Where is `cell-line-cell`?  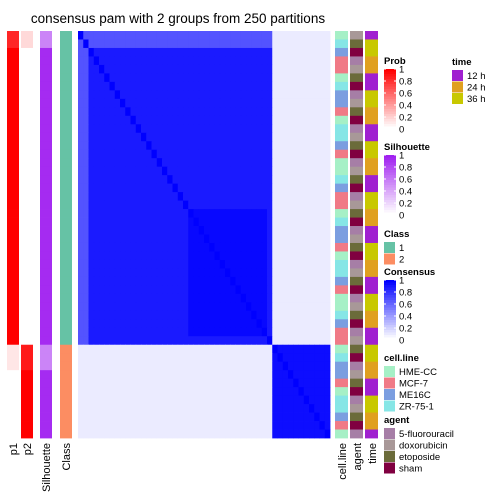 cell-line-cell is located at coordinates (341, 417).